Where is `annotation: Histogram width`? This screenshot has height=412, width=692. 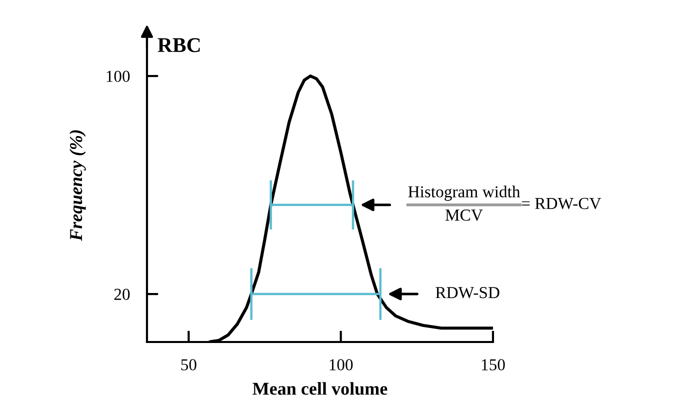 annotation: Histogram width is located at coordinates (464, 193).